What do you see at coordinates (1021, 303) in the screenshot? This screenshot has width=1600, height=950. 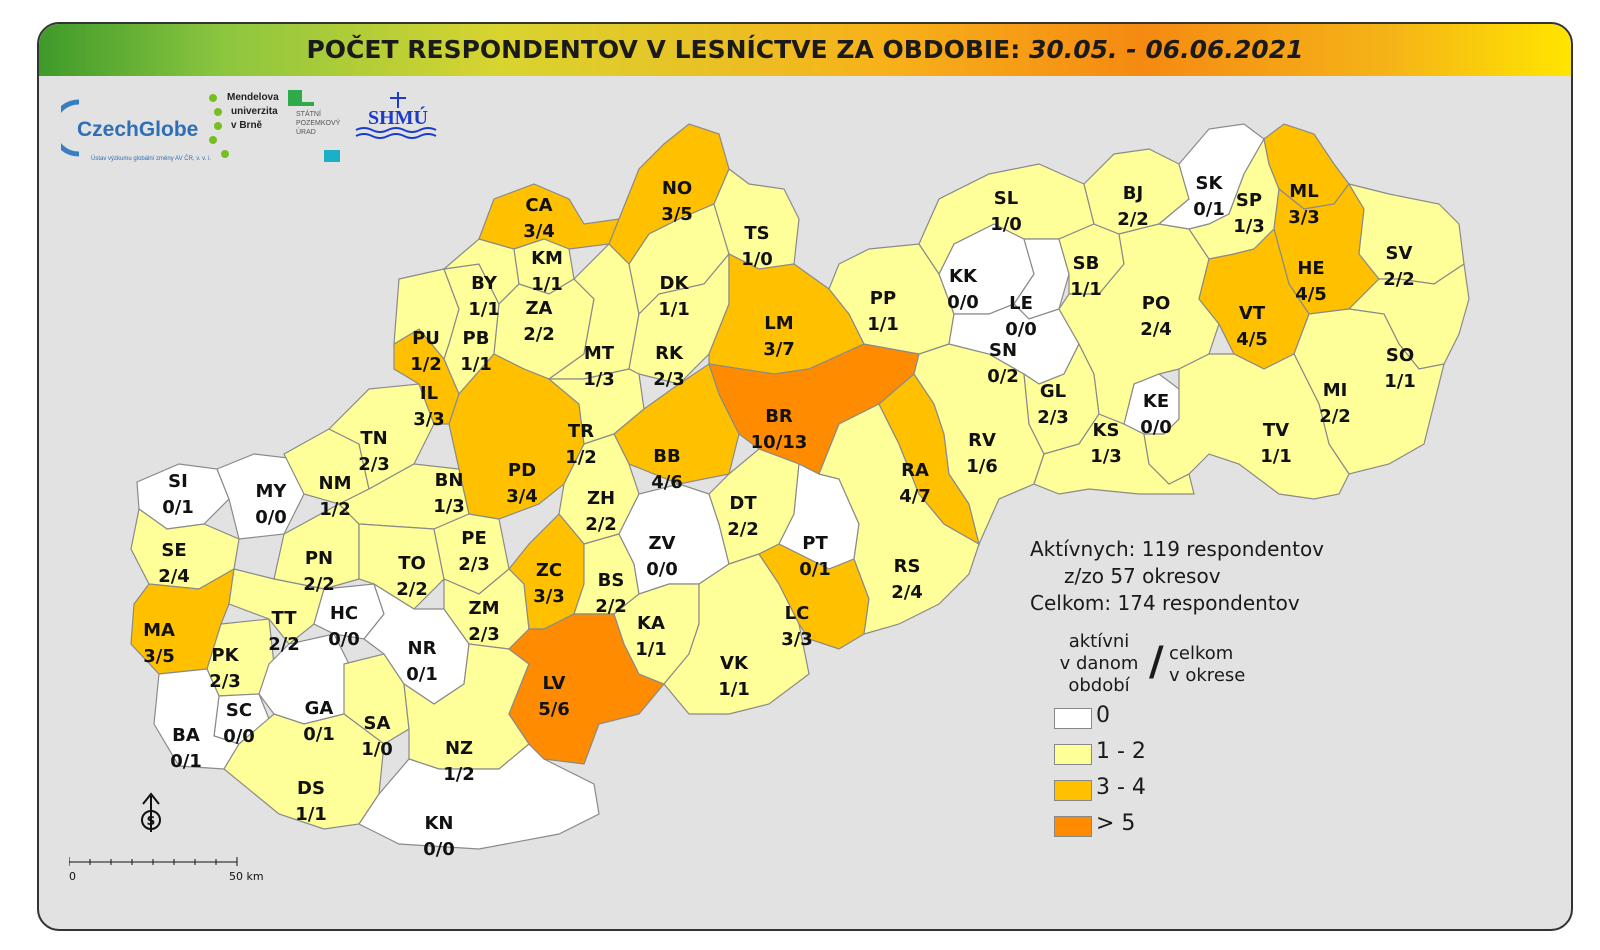 I see `district-code-LE: LE` at bounding box center [1021, 303].